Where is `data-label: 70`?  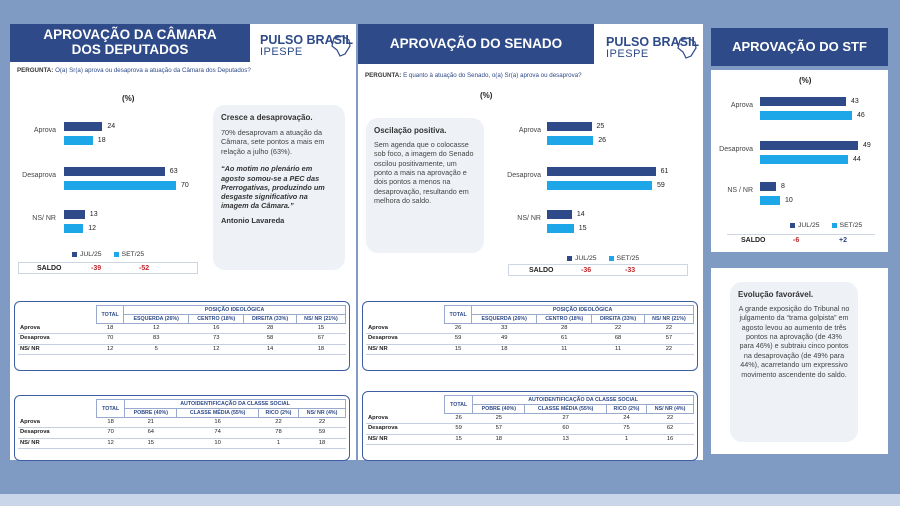 data-label: 70 is located at coordinates (185, 185).